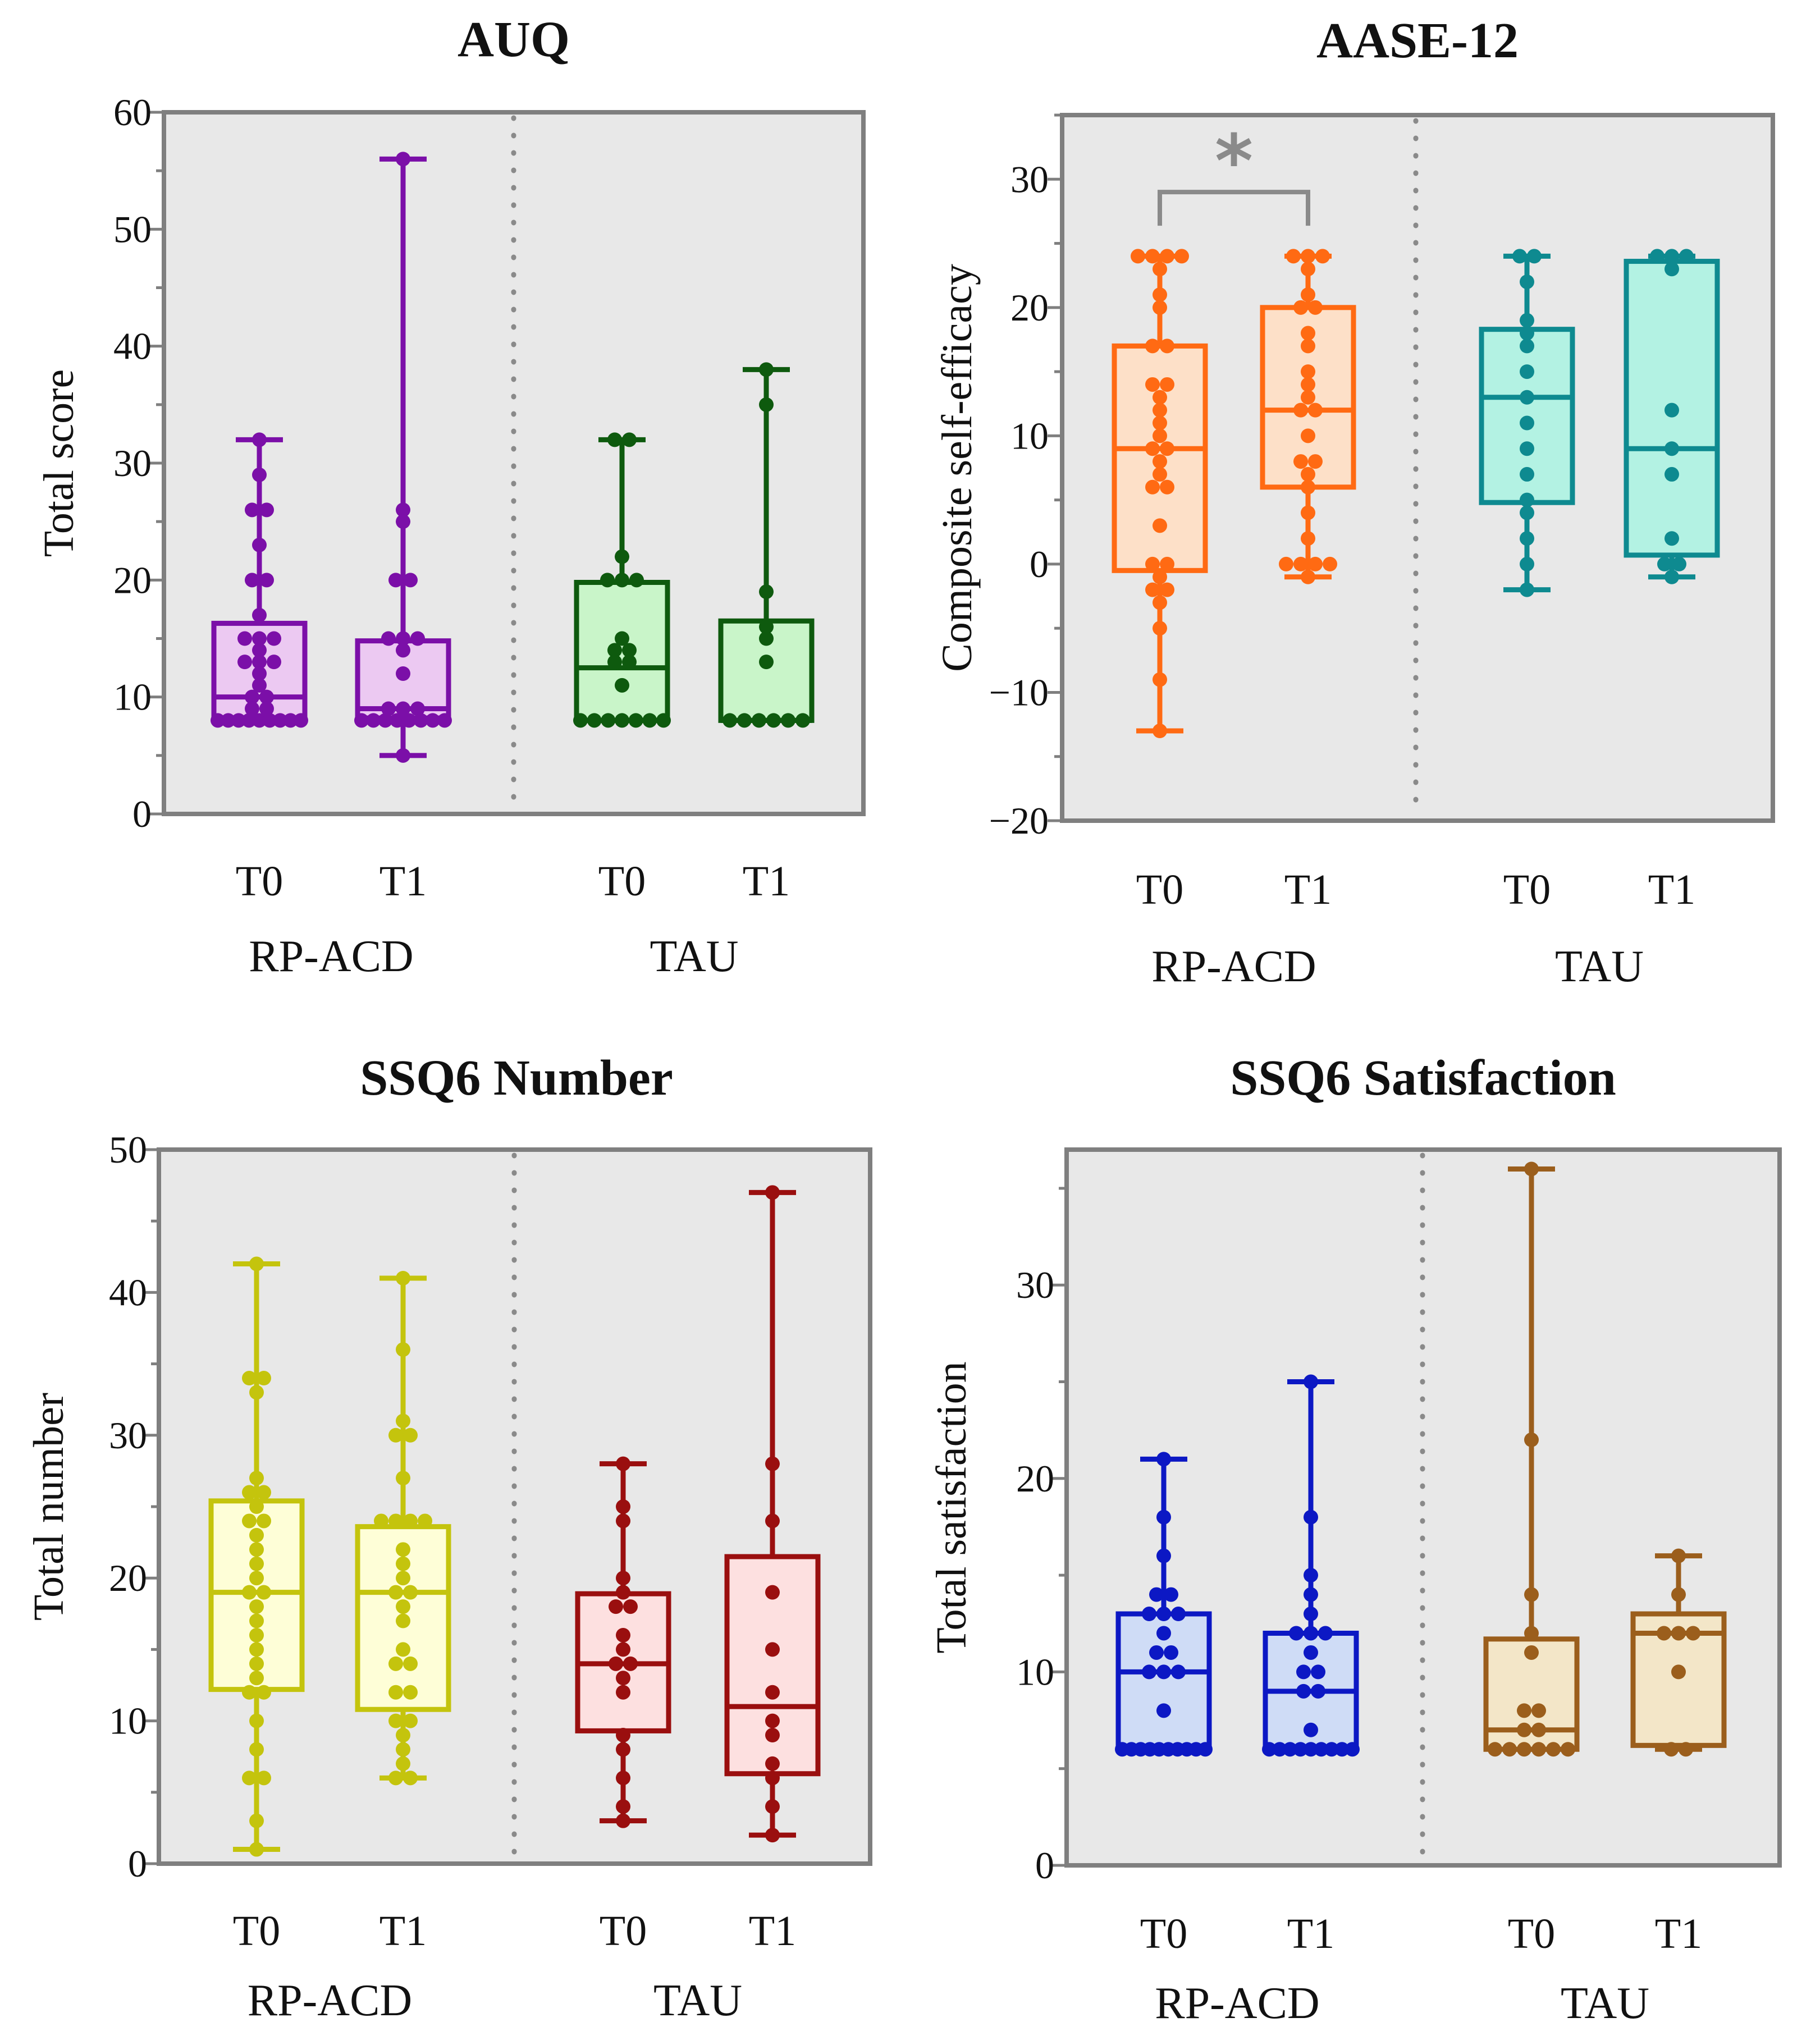 The height and width of the screenshot is (2036, 1820). Describe the element at coordinates (128, 1149) in the screenshot. I see `y-tick-label: 50` at that location.